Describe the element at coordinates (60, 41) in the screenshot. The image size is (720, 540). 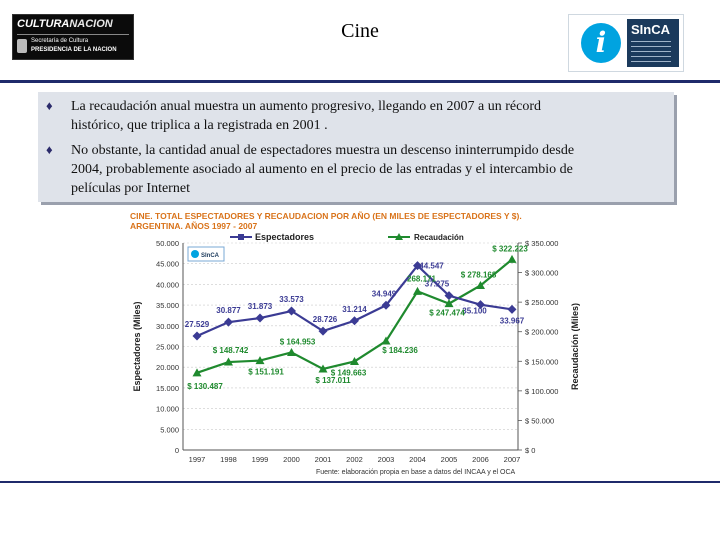
I see `logo-line-secretaria: Secretaría de Cultura` at that location.